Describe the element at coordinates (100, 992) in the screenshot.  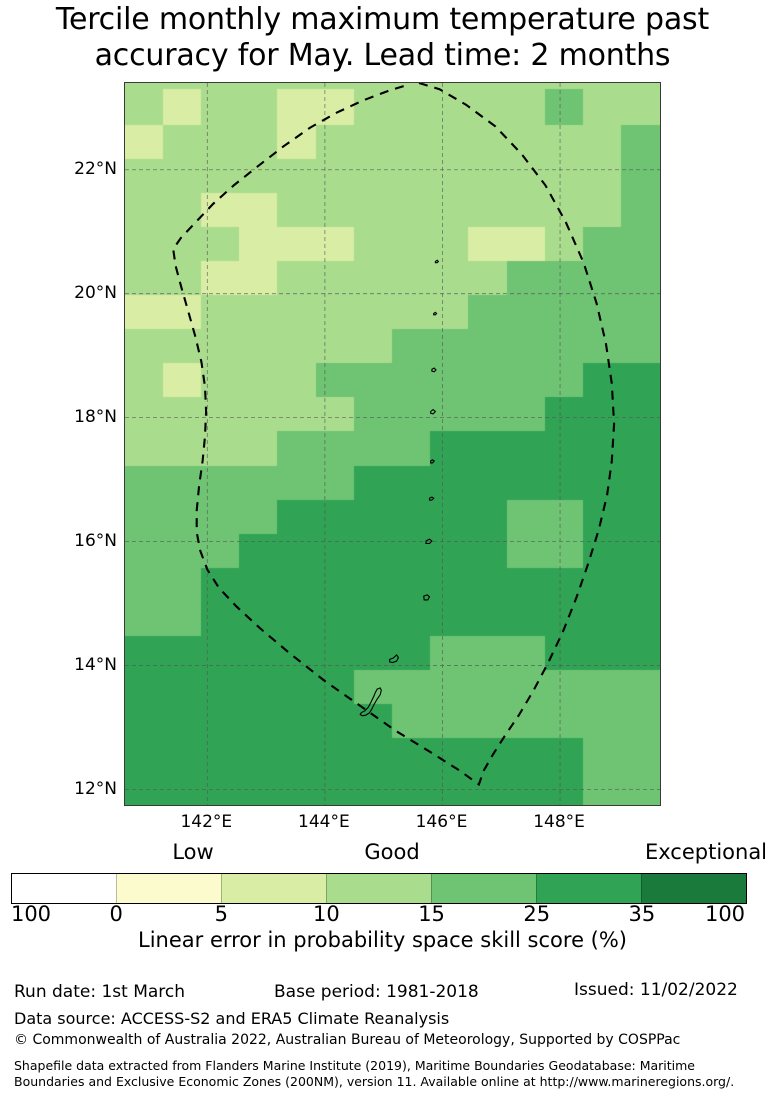
I see `run-date-text: Run date: 1st March` at that location.